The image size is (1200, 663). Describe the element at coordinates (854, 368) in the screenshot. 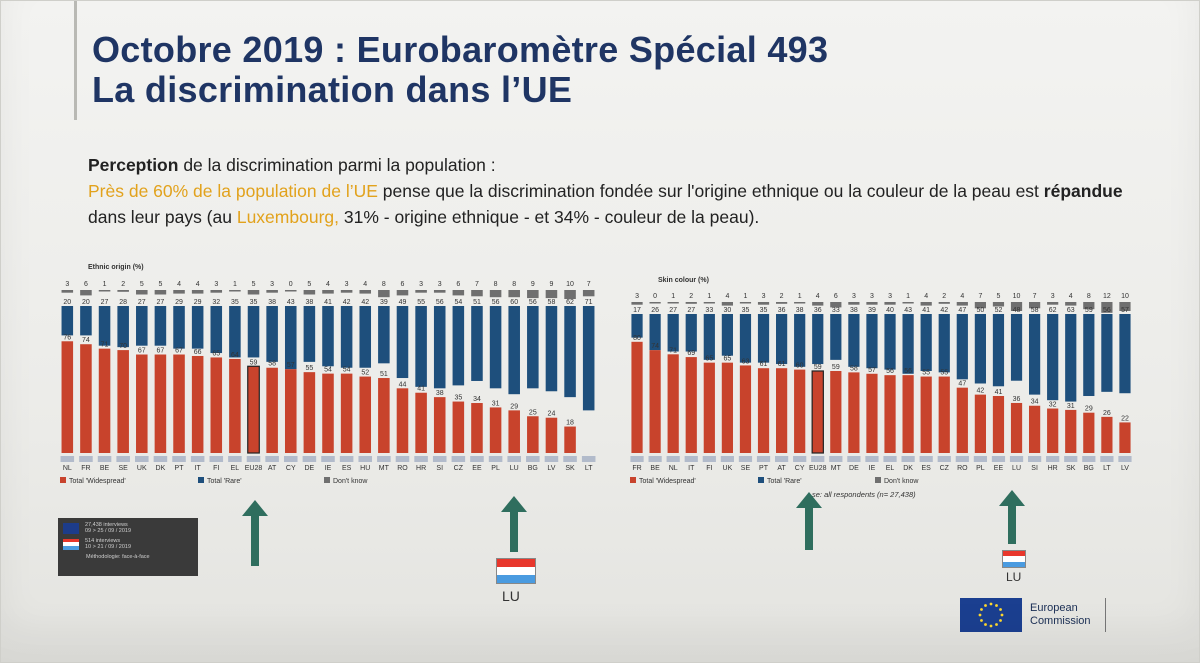

I see `label-widespread: 58` at that location.